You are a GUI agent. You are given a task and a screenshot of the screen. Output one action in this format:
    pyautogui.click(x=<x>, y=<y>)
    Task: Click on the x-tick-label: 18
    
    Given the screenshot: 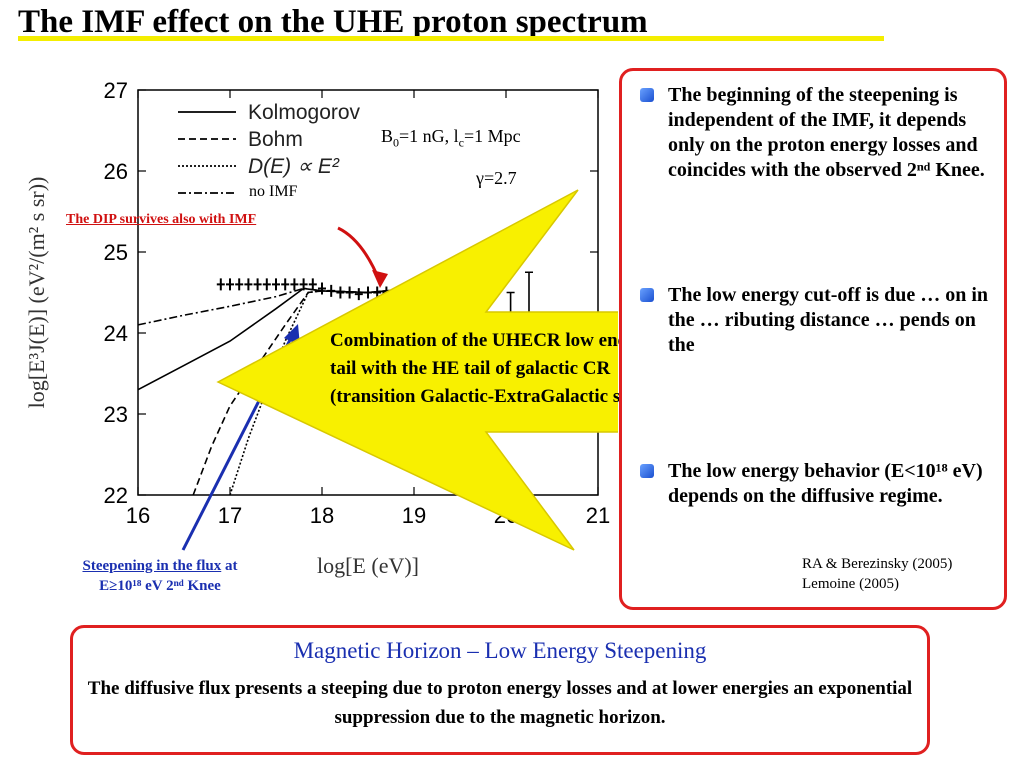 What is the action you would take?
    pyautogui.click(x=322, y=515)
    